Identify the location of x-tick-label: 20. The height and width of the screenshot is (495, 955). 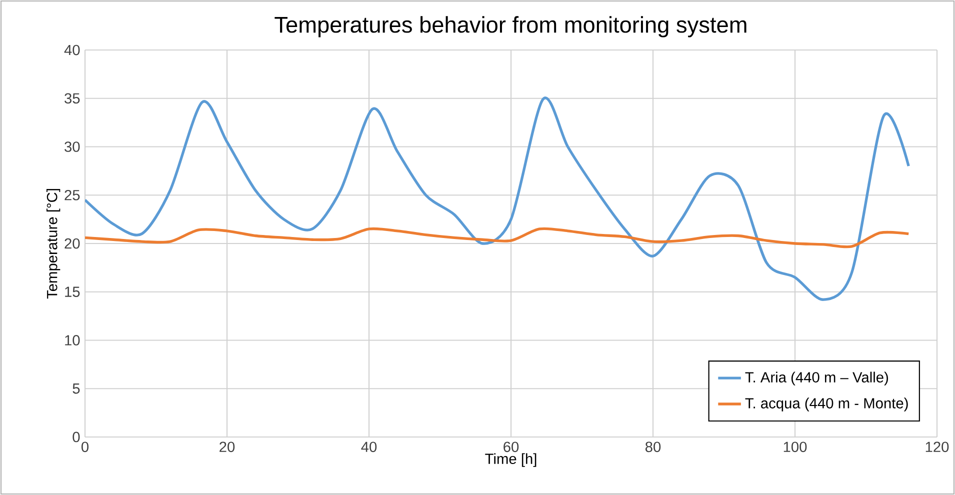
(227, 447).